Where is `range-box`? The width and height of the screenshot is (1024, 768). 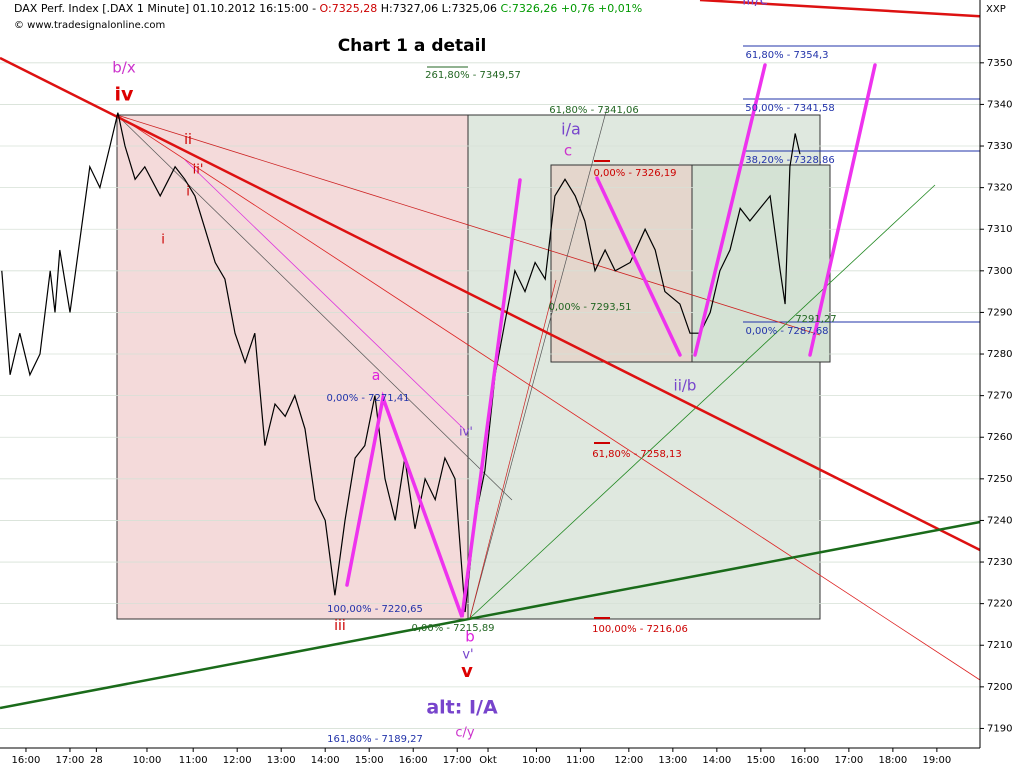
range-box is located at coordinates (761, 263).